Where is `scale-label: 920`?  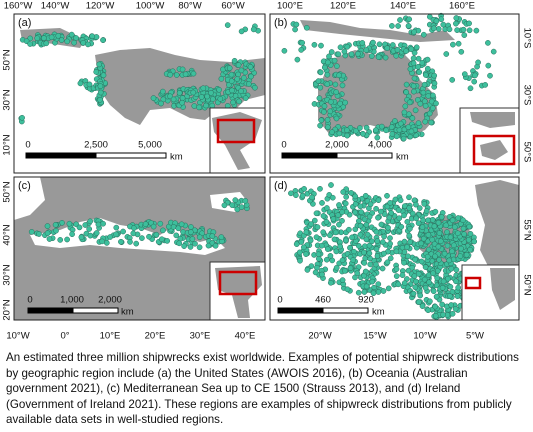 scale-label: 920 is located at coordinates (366, 300).